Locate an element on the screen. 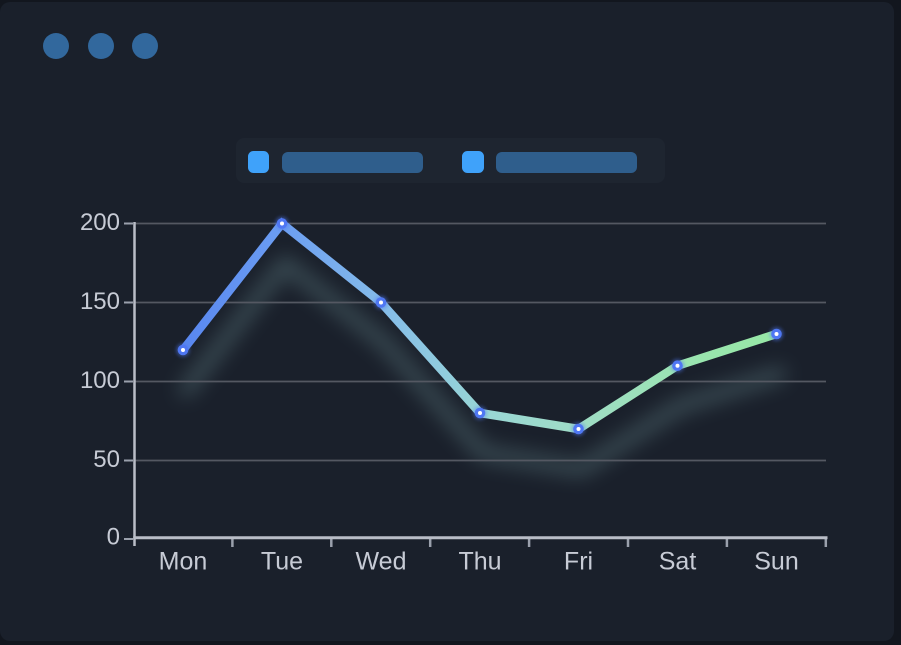 The height and width of the screenshot is (645, 901). svg-text: Mon is located at coordinates (183, 562).